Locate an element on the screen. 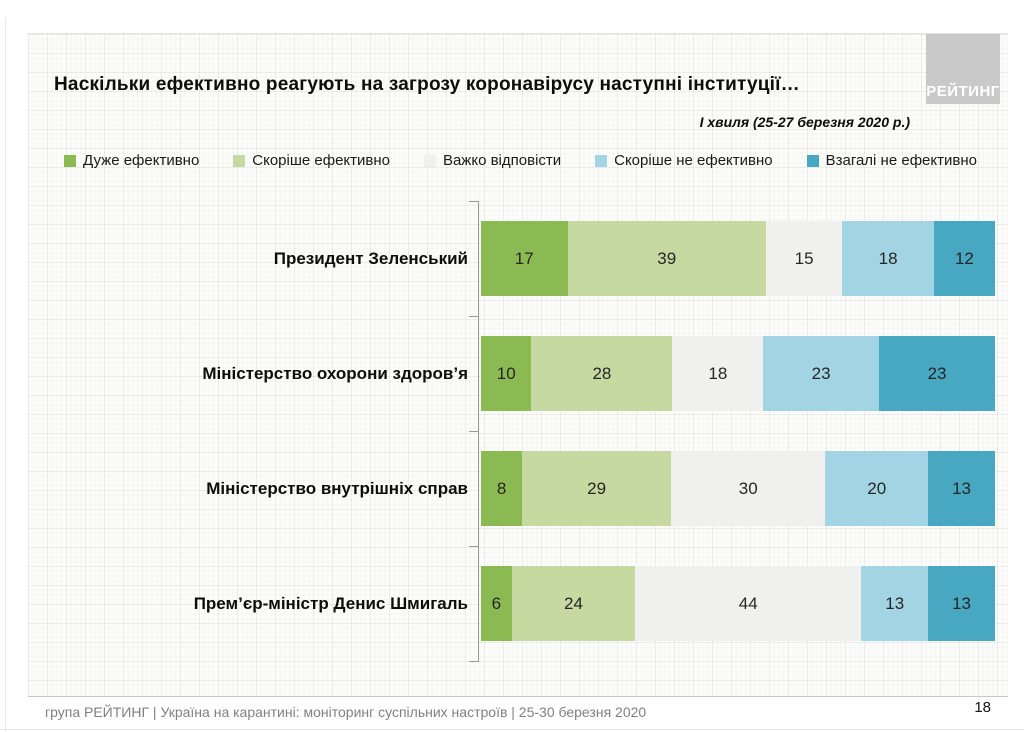 The image size is (1024, 732). segment-value: 20 is located at coordinates (877, 488).